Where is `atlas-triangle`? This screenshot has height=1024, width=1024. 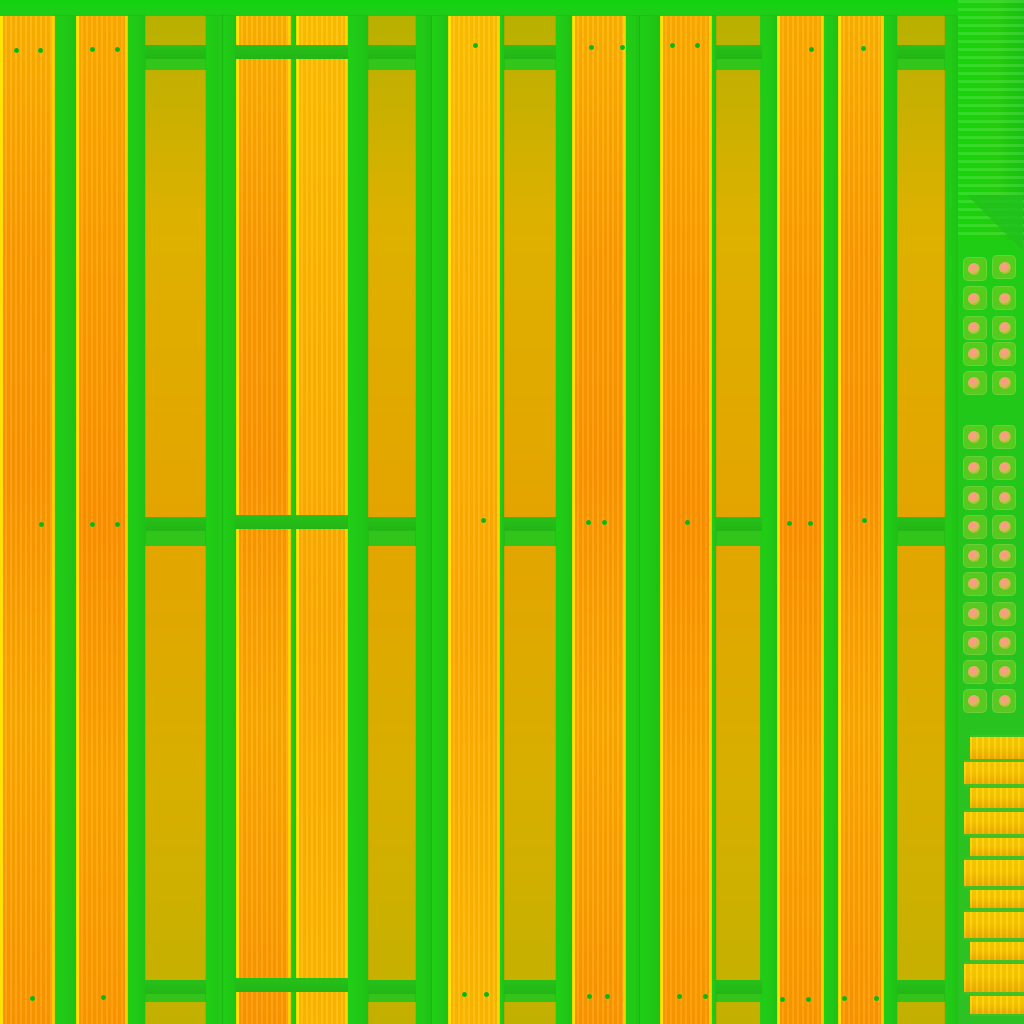 atlas-triangle is located at coordinates (995, 223).